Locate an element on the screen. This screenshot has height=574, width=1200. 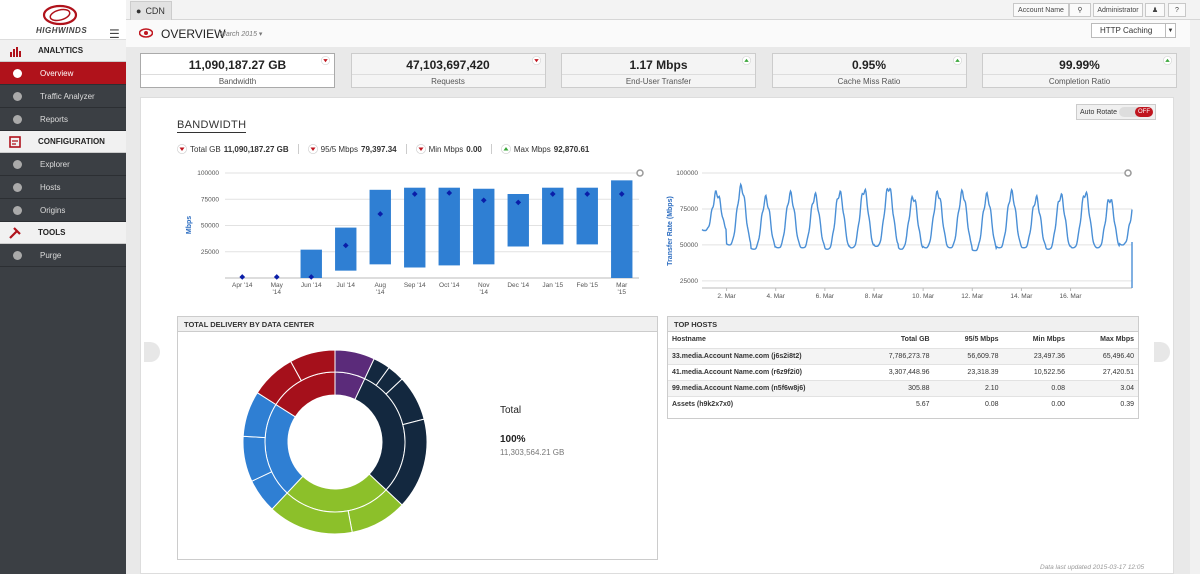
table-cell: 2.10 is located at coordinates (968, 387).